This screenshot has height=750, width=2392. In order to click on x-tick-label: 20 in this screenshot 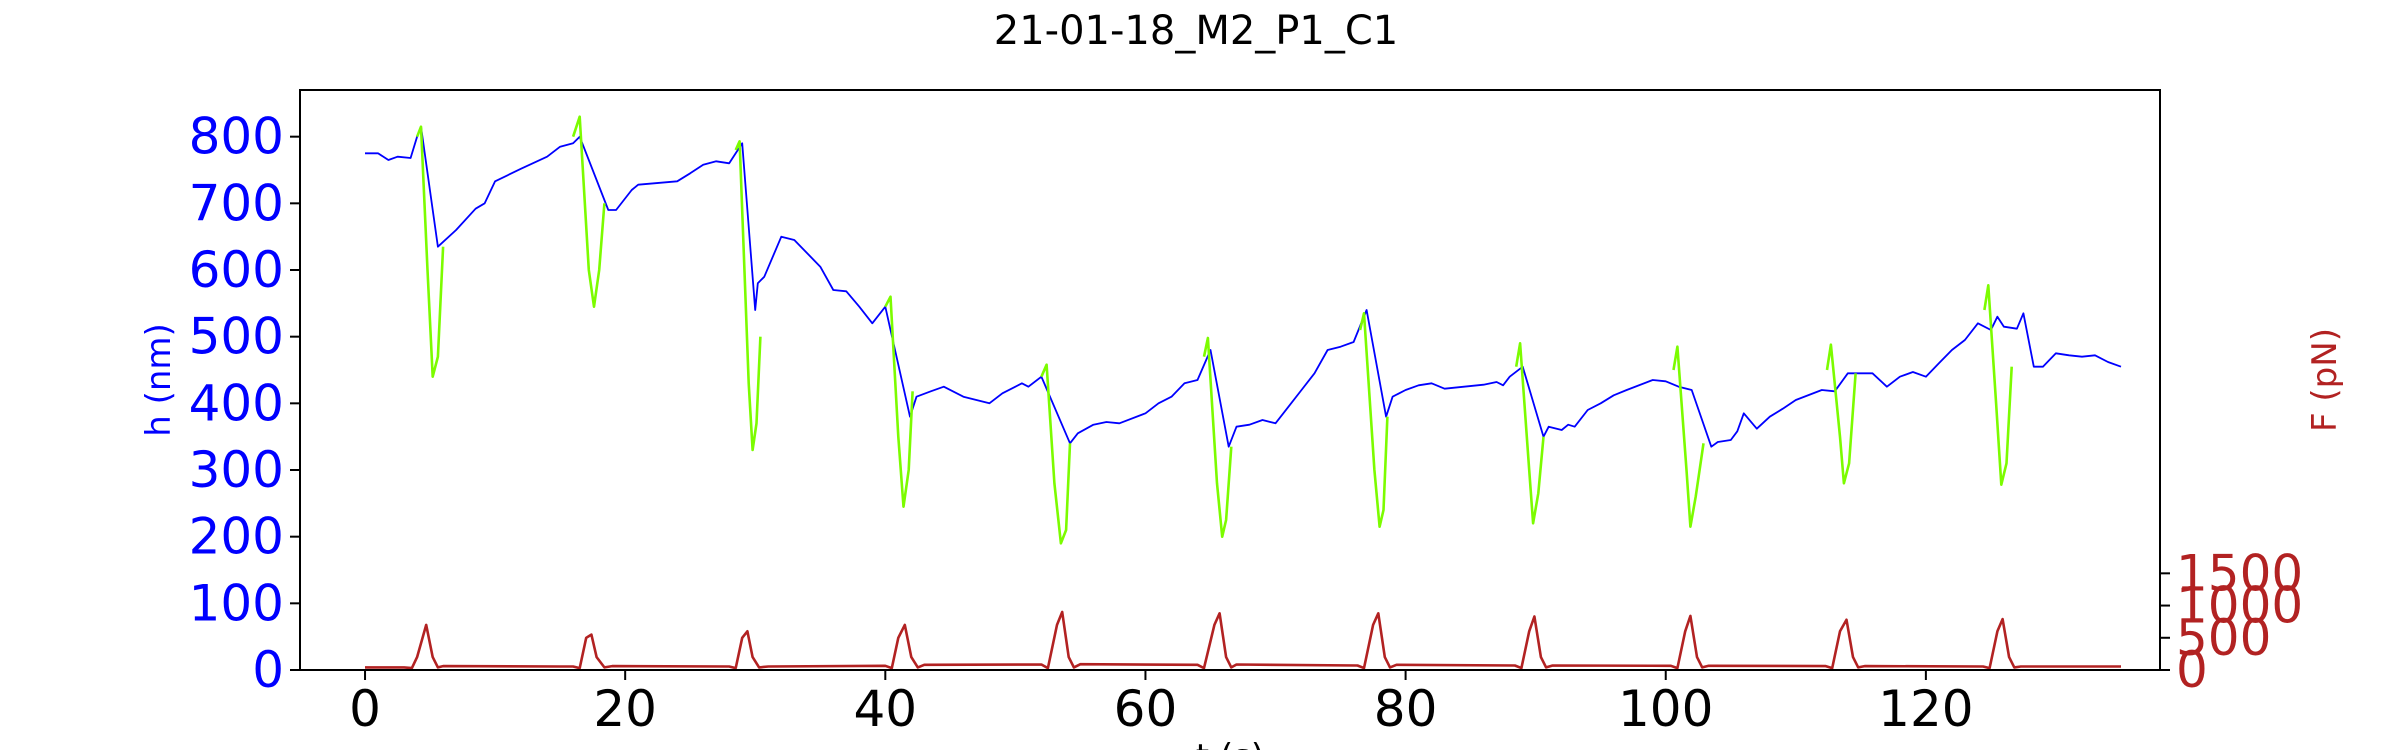, I will do `click(625, 709)`.